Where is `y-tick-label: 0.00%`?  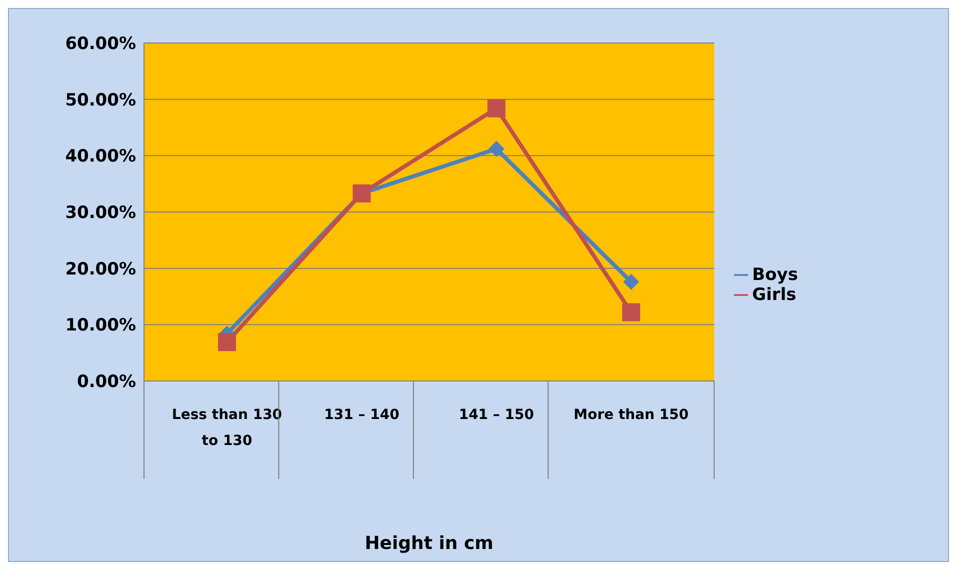 y-tick-label: 0.00% is located at coordinates (106, 382).